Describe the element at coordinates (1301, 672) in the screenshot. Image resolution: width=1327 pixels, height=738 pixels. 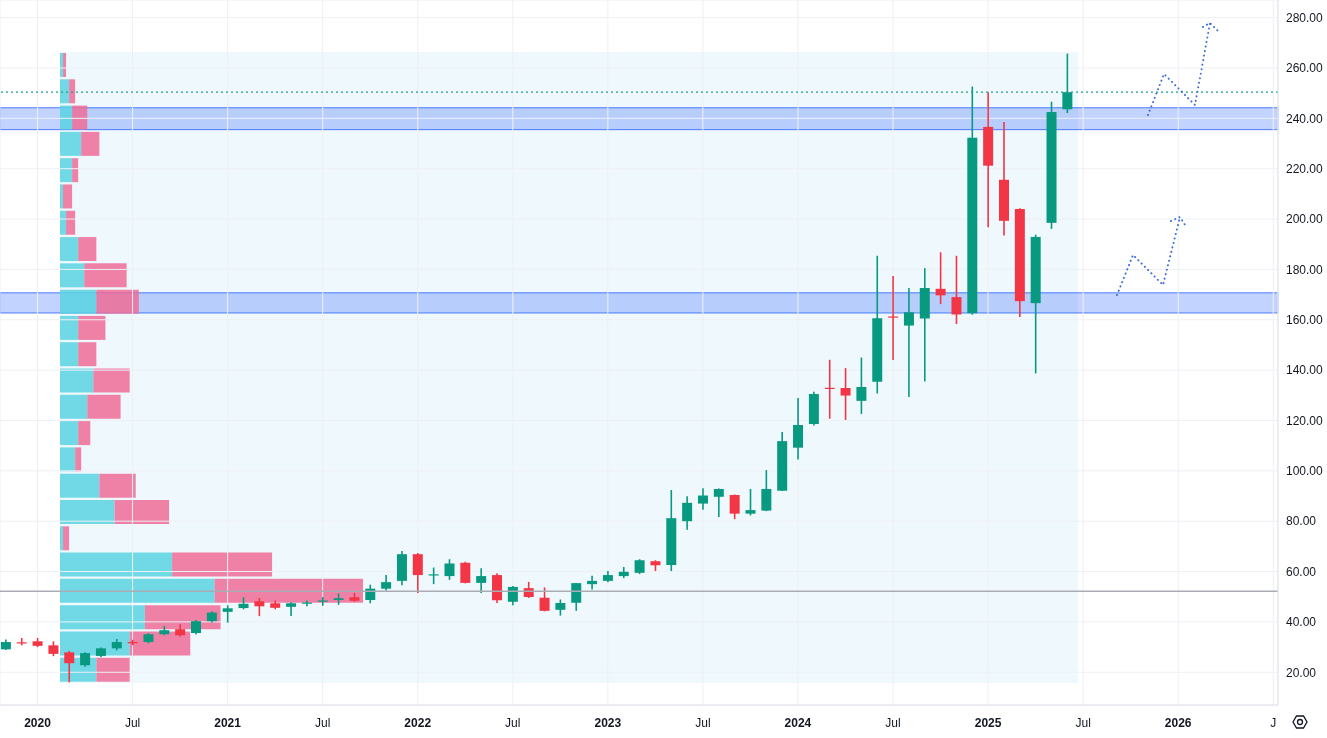
I see `y-tick-label: 20.00` at that location.